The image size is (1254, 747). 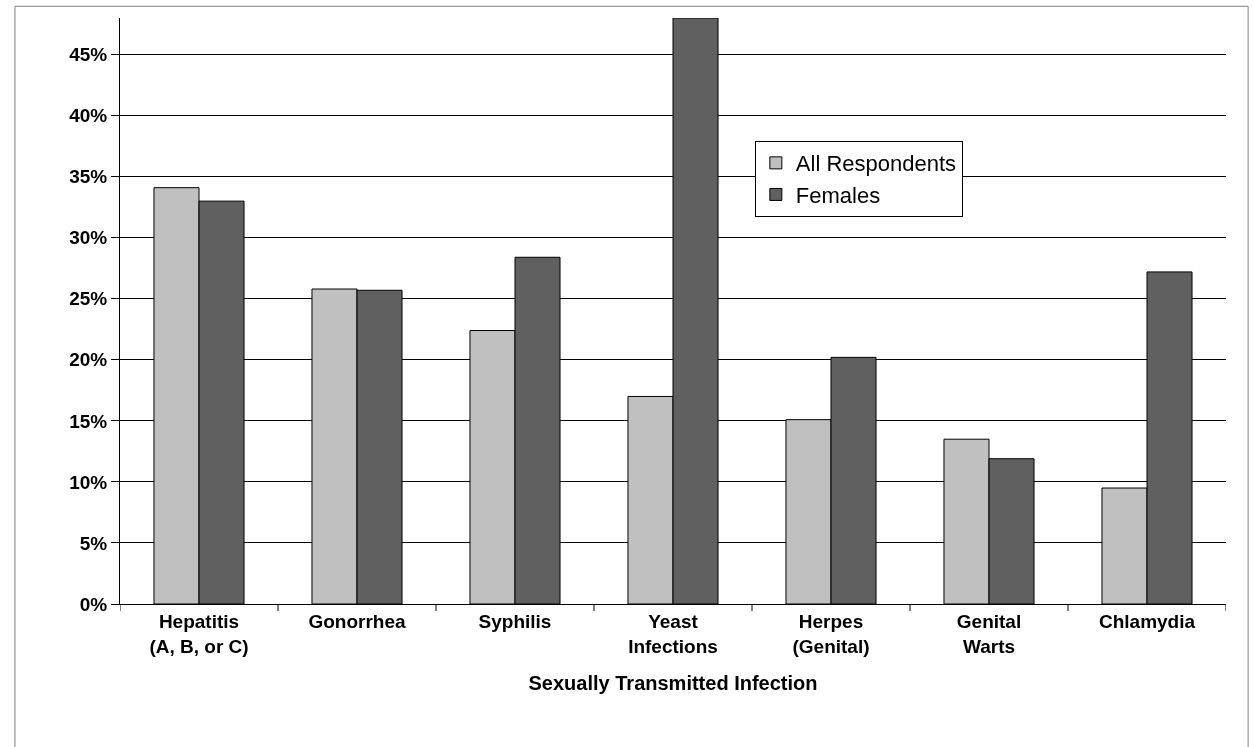 What do you see at coordinates (88, 360) in the screenshot?
I see `y-tick-label: 20%` at bounding box center [88, 360].